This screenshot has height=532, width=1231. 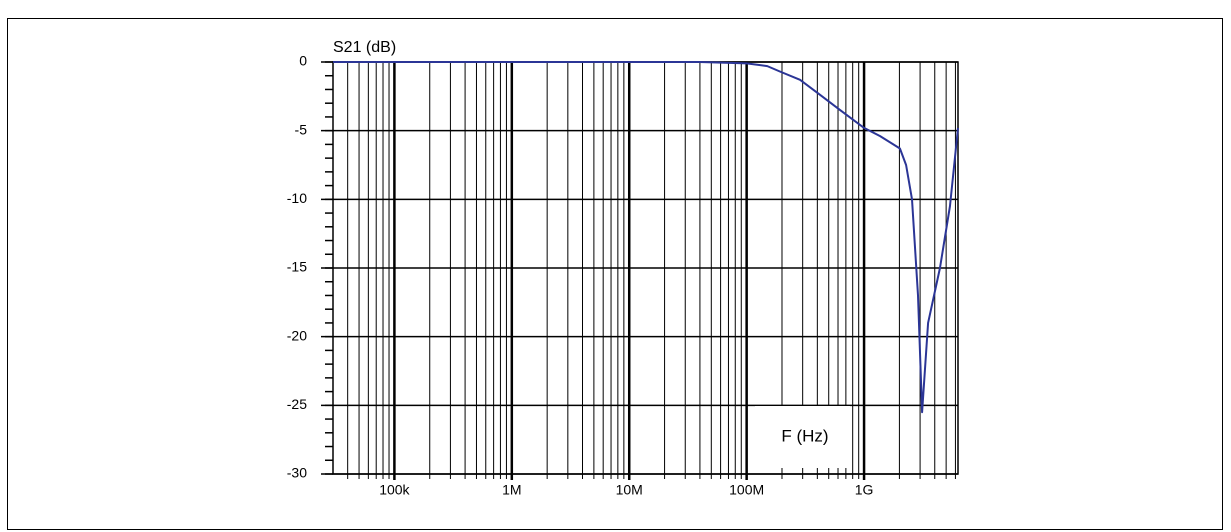 I want to click on y-tick-label: -10, so click(x=297, y=198).